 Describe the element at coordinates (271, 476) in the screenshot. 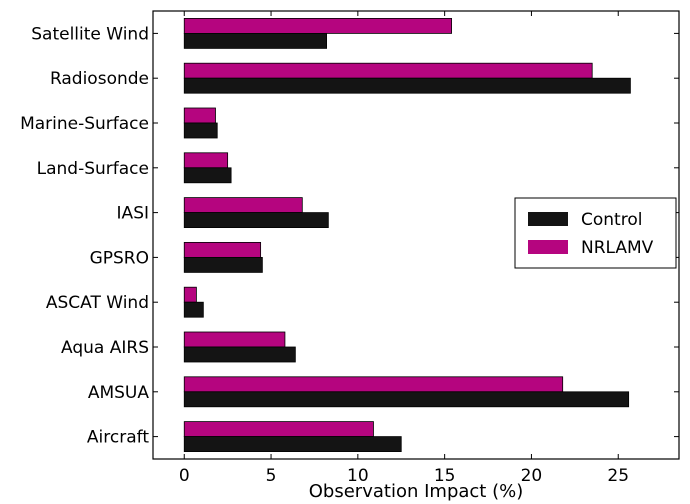

I see `x-tick-label-5: 5` at that location.